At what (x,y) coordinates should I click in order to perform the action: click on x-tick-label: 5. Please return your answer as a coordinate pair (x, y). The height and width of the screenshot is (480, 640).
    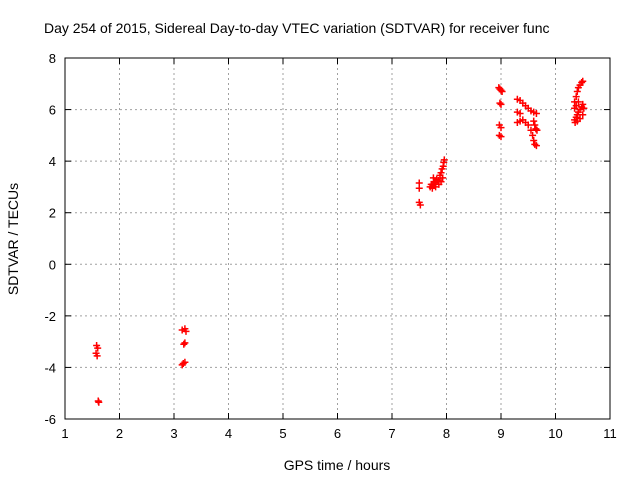
    Looking at the image, I should click on (282, 433).